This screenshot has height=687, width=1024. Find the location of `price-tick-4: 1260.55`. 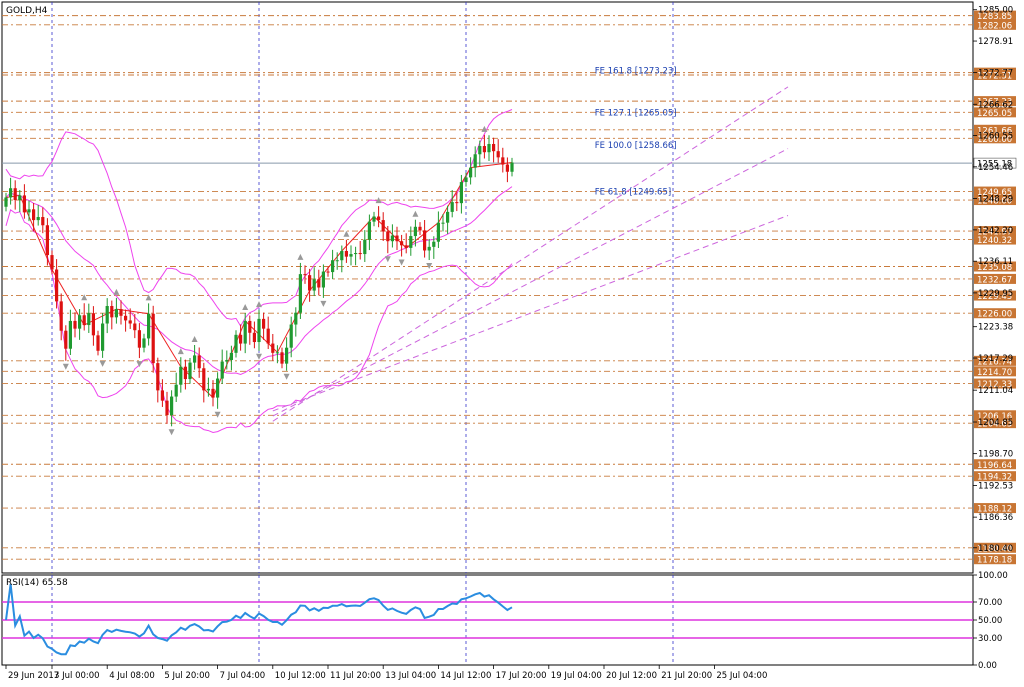

price-tick-4: 1260.55 is located at coordinates (995, 136).